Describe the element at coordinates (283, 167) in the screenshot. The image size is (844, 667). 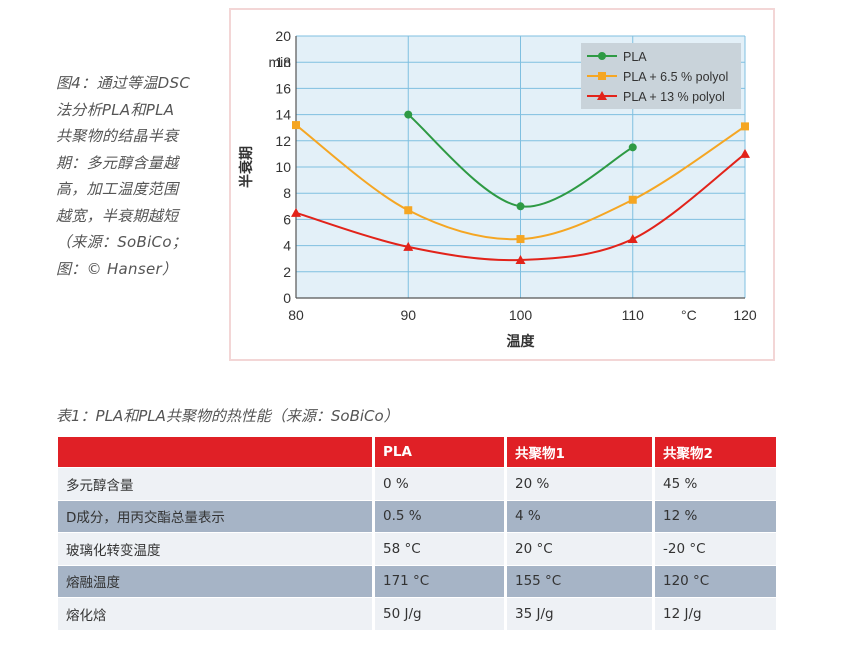
I see `y-tick-label: 10` at that location.